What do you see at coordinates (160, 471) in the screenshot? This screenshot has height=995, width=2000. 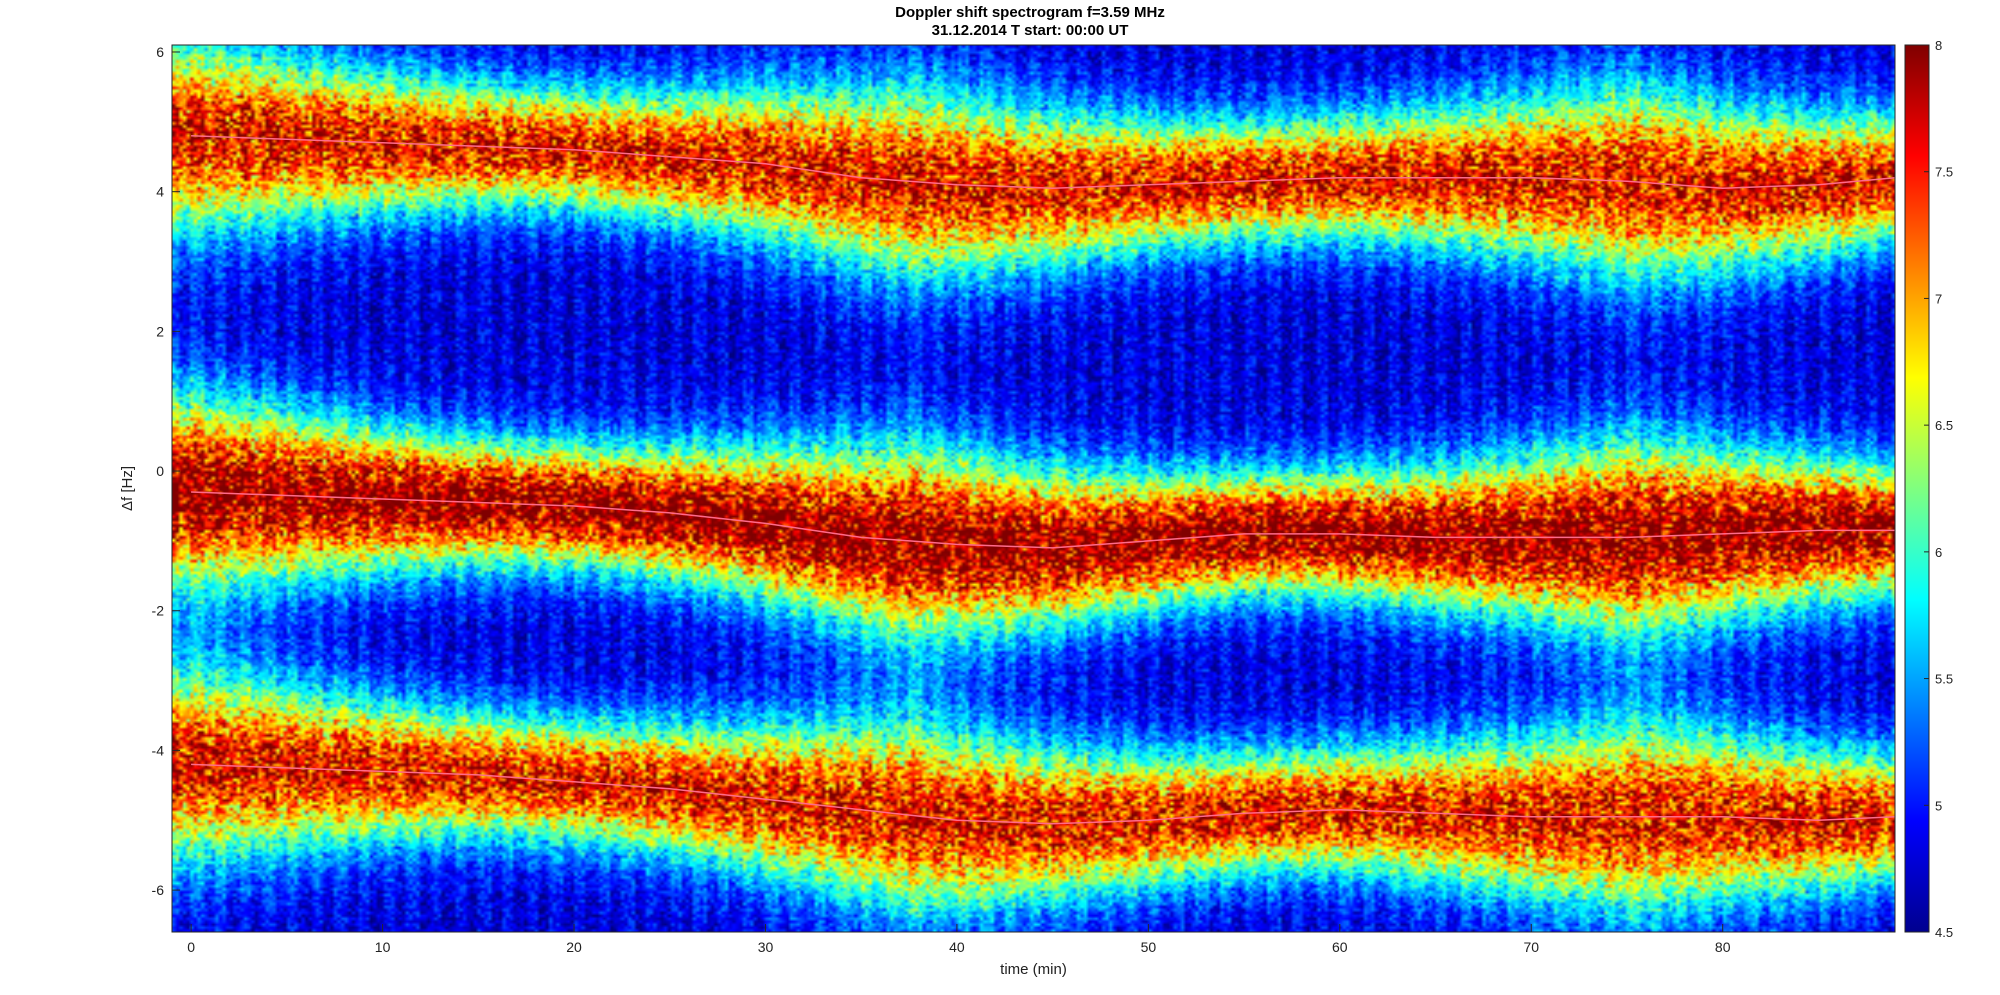 I see `y-tick-label: 0` at bounding box center [160, 471].